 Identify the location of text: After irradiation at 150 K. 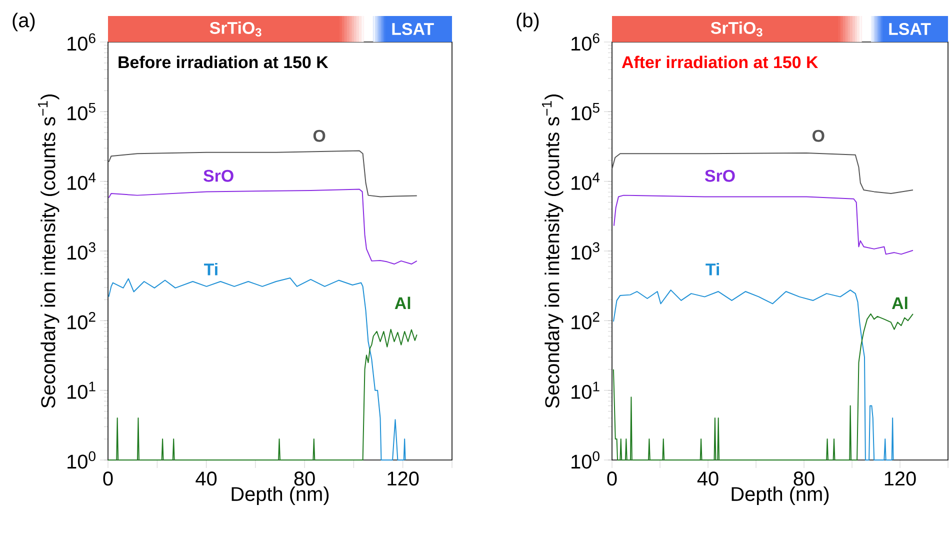
(720, 62).